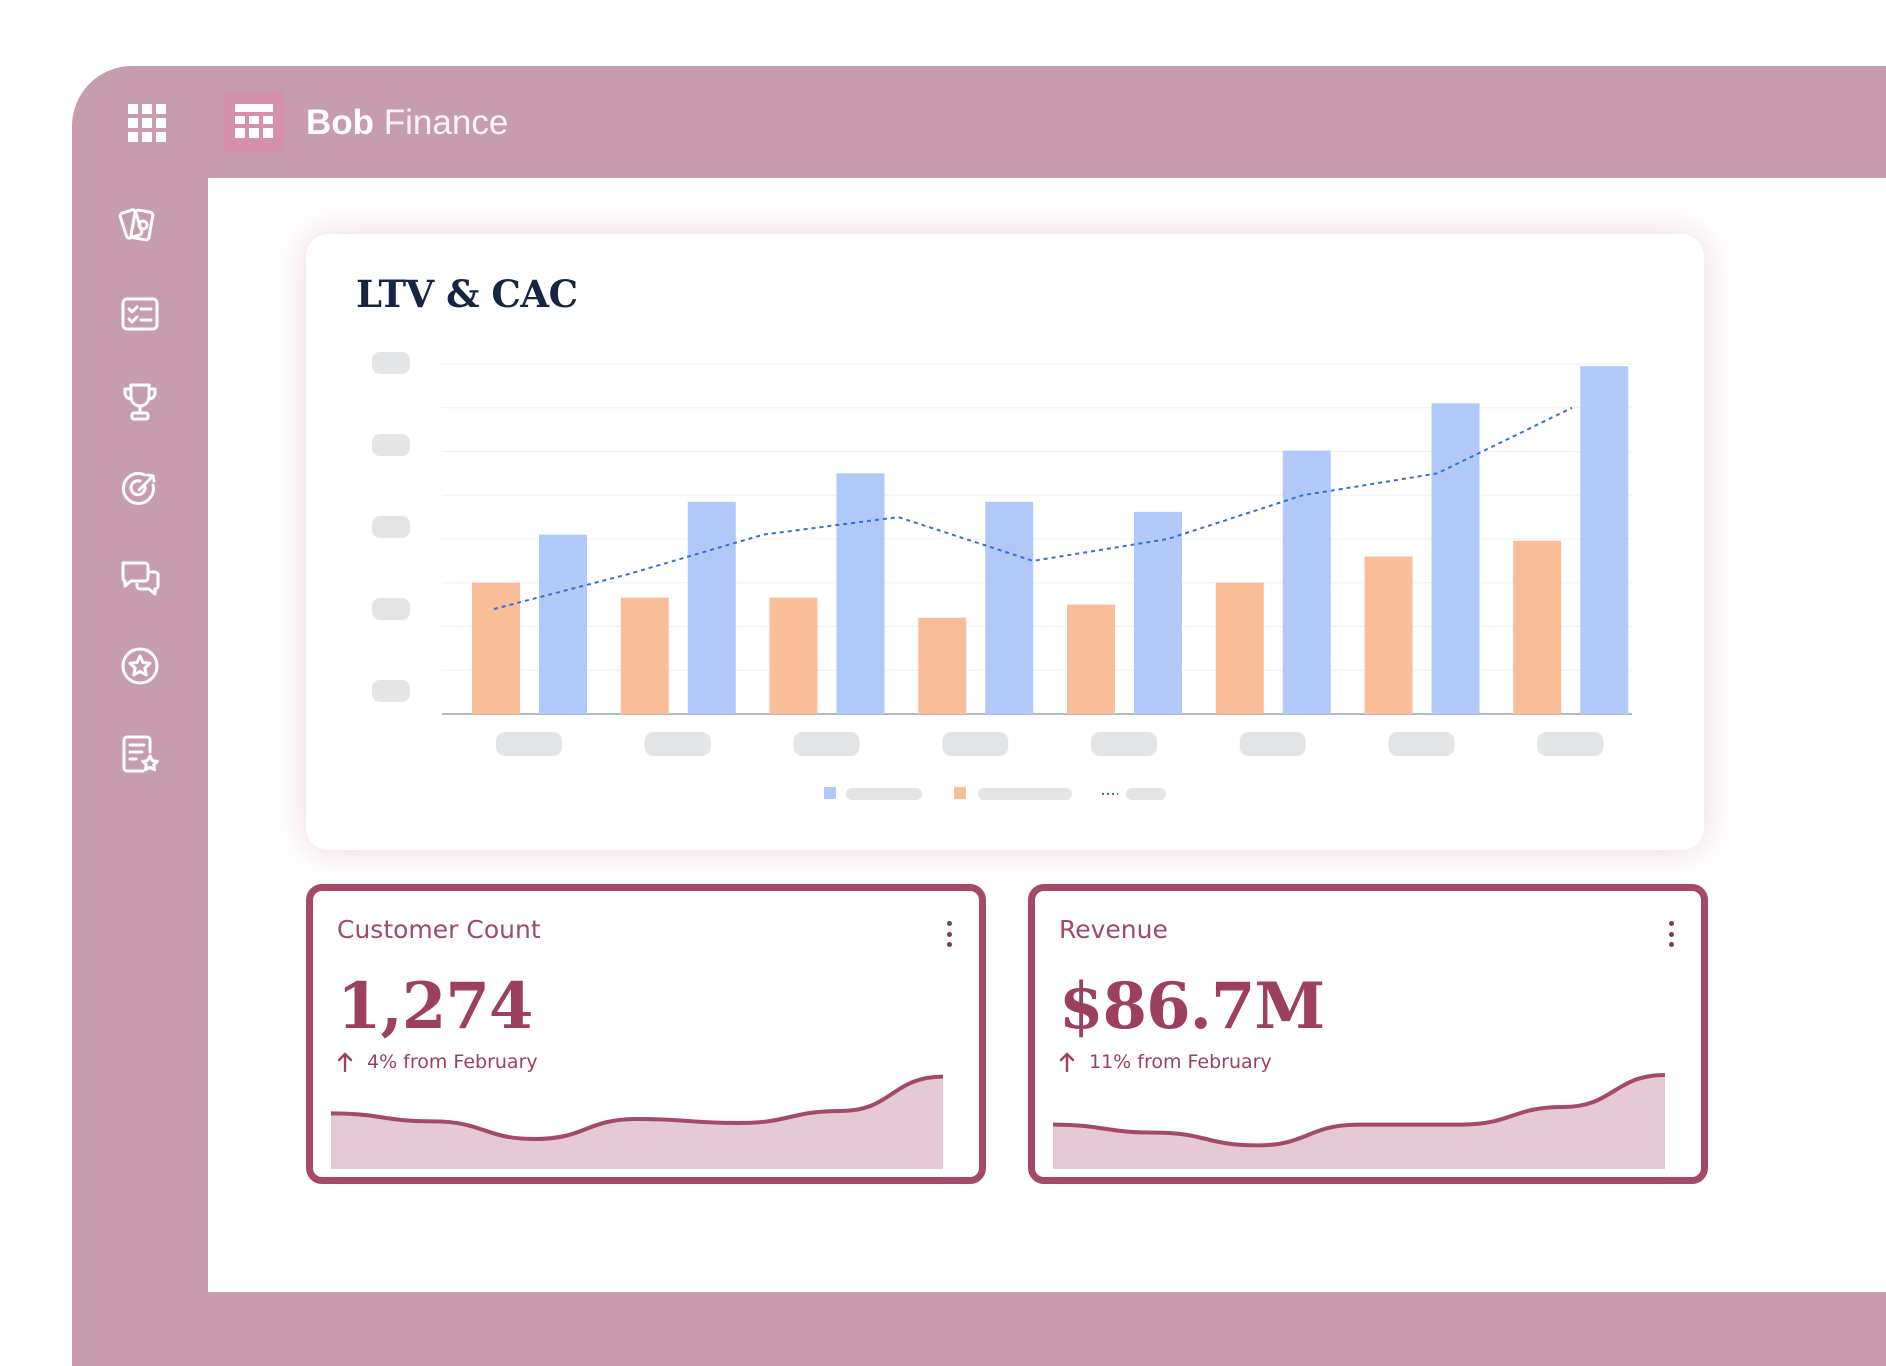 This screenshot has height=1366, width=1886. I want to click on target-icon, so click(138, 488).